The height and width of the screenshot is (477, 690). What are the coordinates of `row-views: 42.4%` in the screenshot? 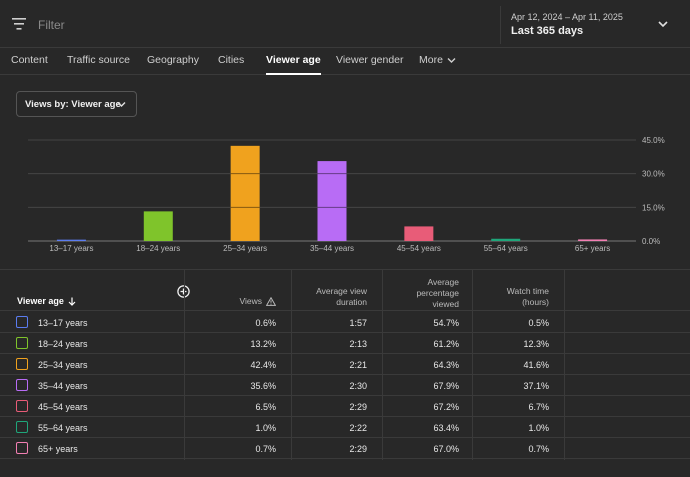 It's located at (263, 365).